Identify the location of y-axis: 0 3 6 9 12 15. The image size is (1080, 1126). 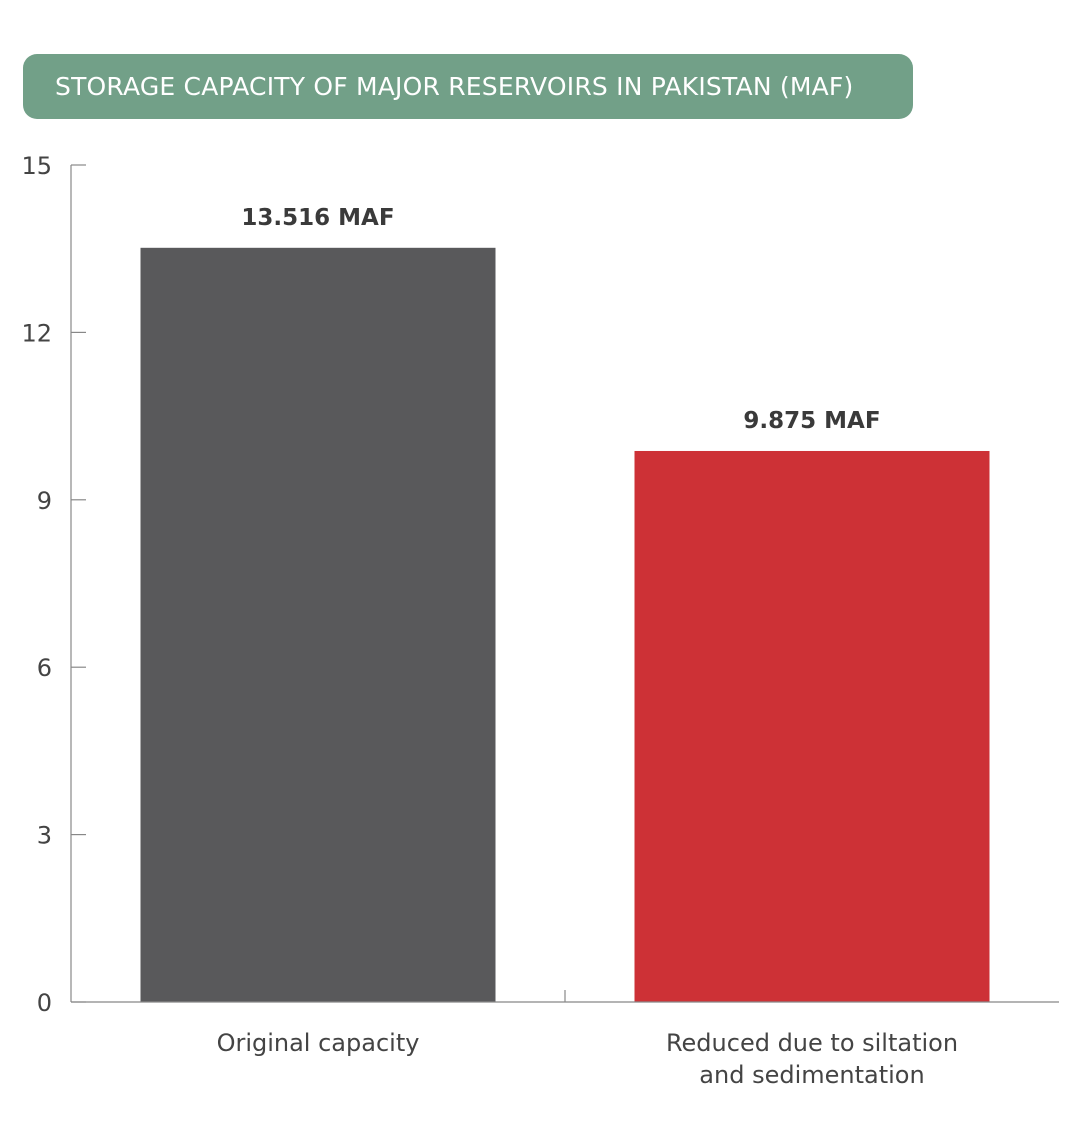
(53, 584).